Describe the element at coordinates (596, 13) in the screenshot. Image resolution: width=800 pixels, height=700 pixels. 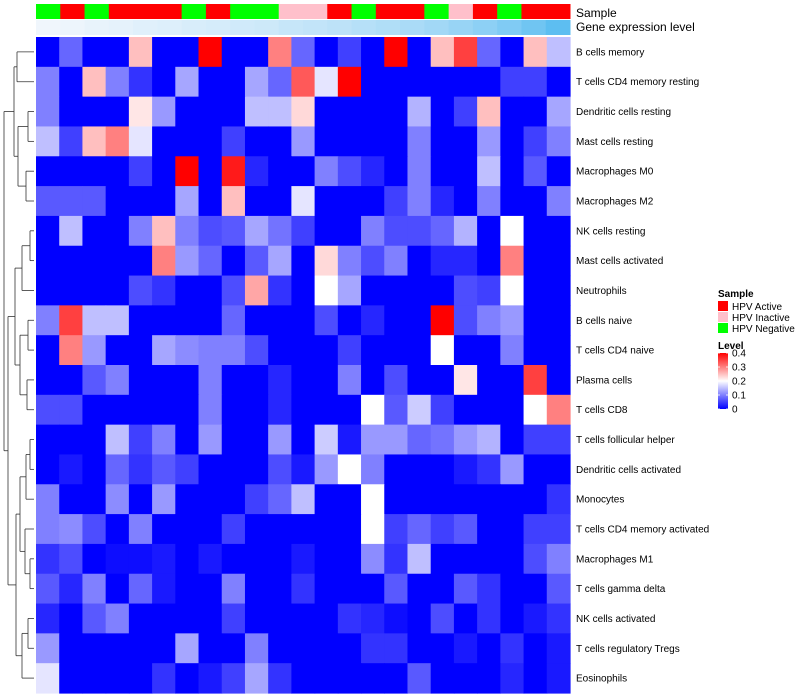
I see `sample-annotation-label: Sample` at that location.